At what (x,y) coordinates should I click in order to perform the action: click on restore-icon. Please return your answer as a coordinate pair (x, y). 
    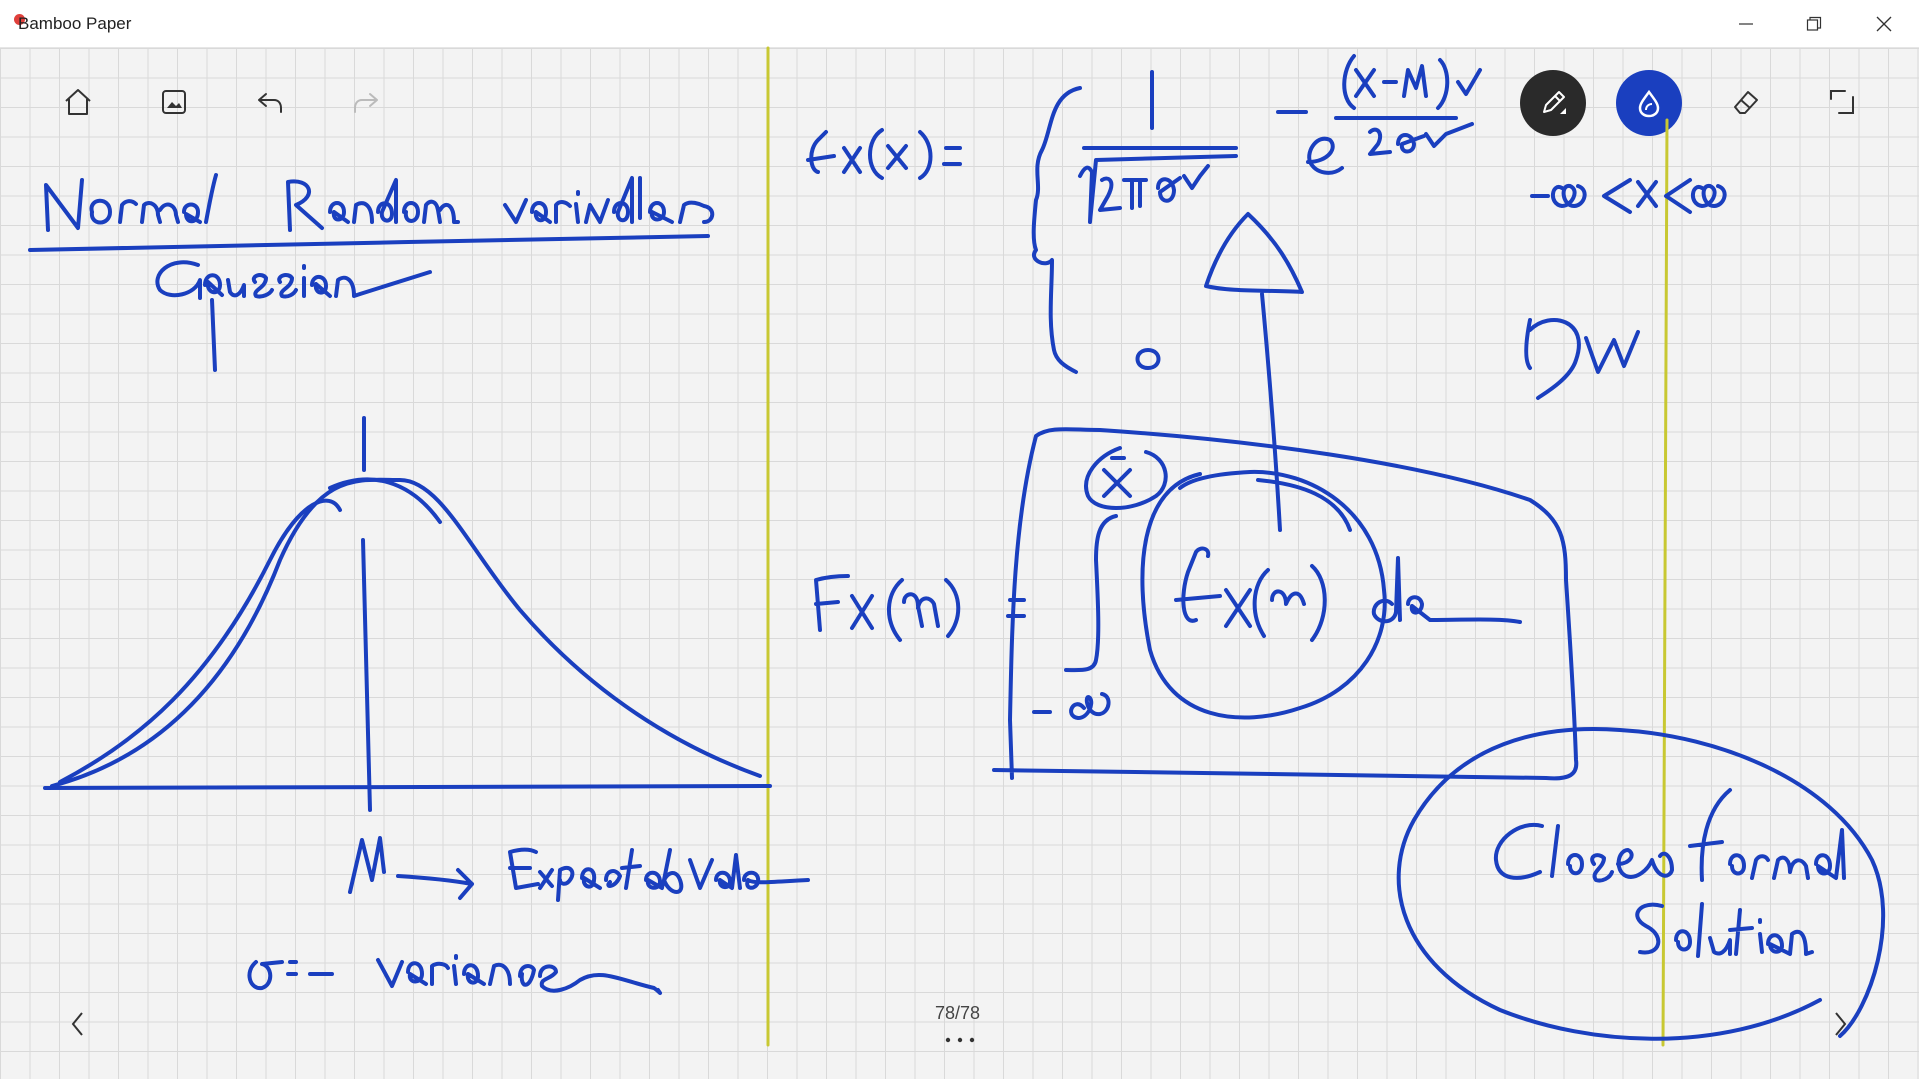
    Looking at the image, I should click on (1814, 23).